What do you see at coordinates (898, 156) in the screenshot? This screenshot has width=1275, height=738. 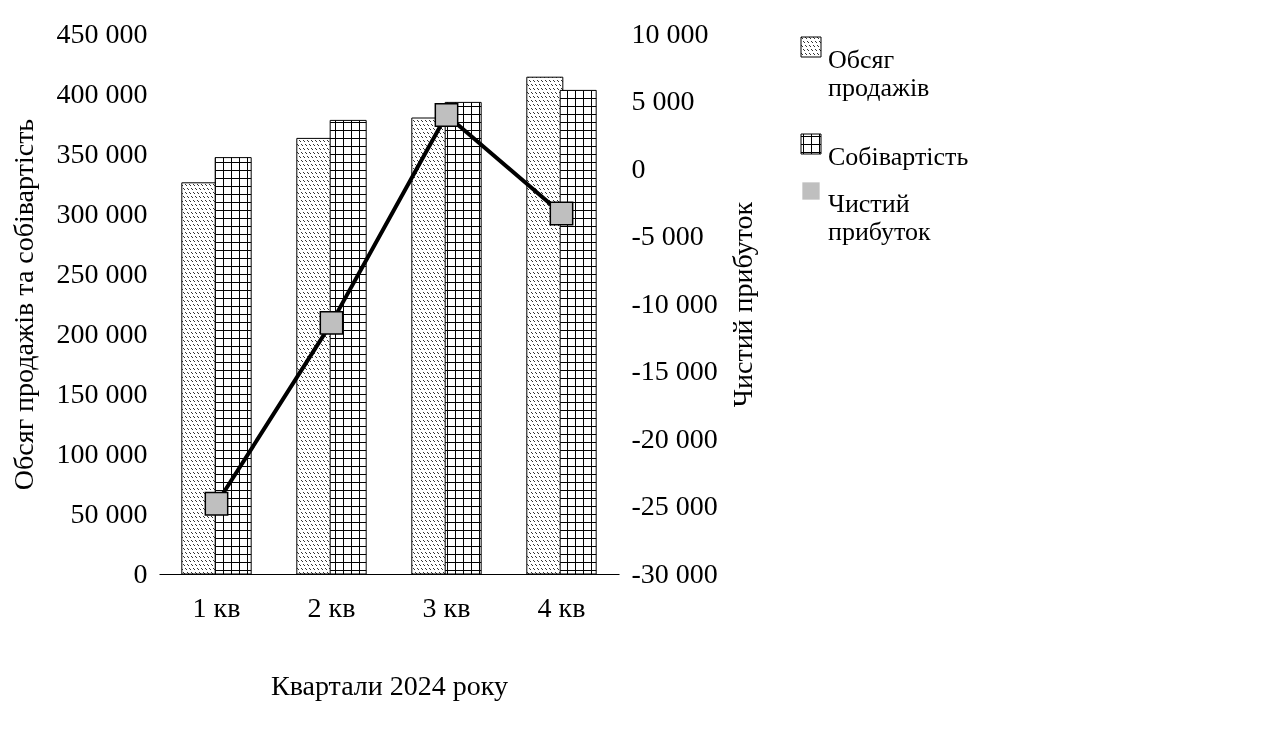 I see `legend-label: Собівартість` at bounding box center [898, 156].